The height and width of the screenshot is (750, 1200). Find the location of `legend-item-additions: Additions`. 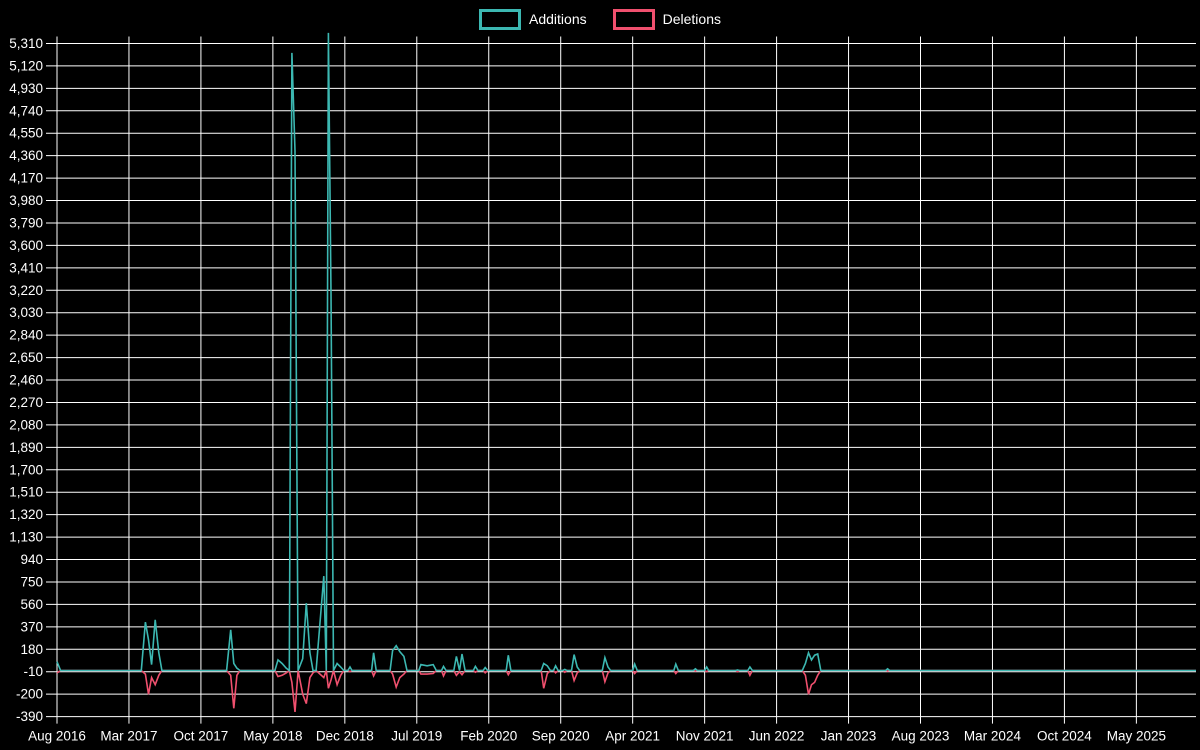

legend-item-additions: Additions is located at coordinates (533, 19).